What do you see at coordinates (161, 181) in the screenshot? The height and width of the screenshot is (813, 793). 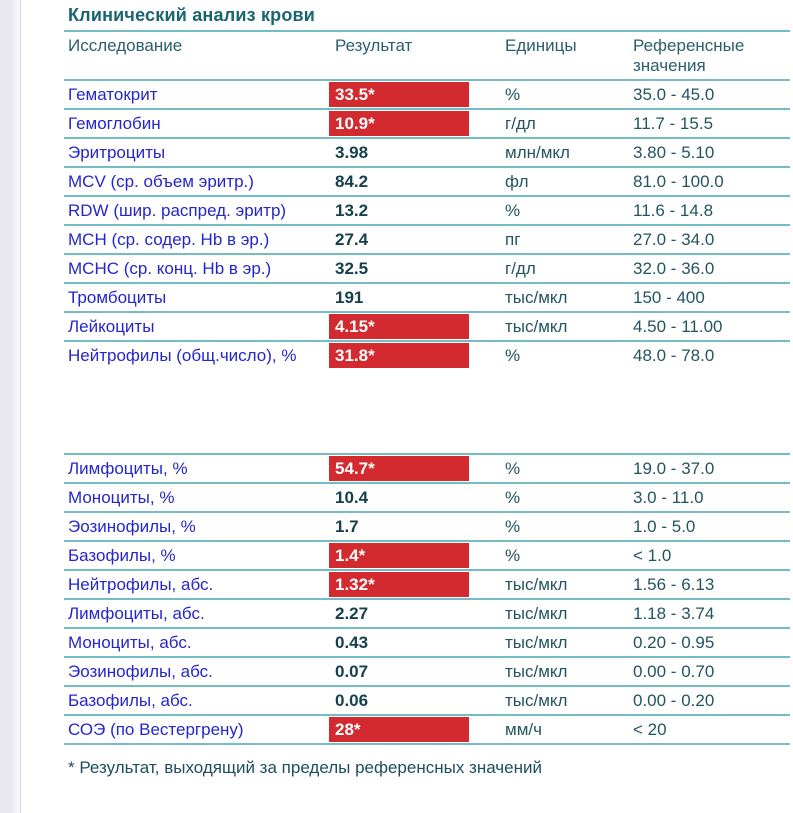 I see `test-name: MCV (ср. объем эритр.)` at bounding box center [161, 181].